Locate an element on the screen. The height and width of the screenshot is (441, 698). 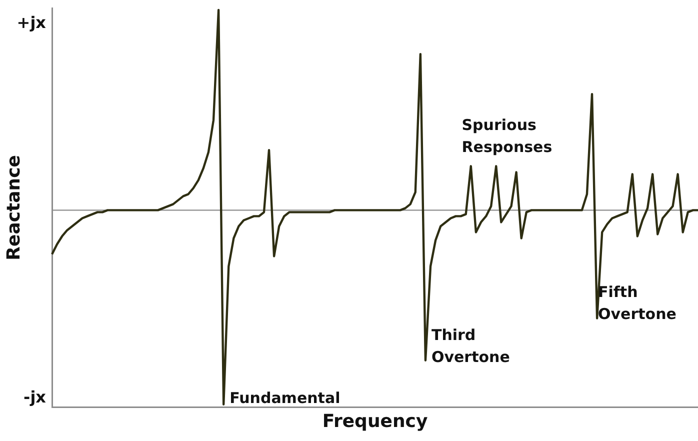
y-axis-title: Reactance is located at coordinates (13, 207).